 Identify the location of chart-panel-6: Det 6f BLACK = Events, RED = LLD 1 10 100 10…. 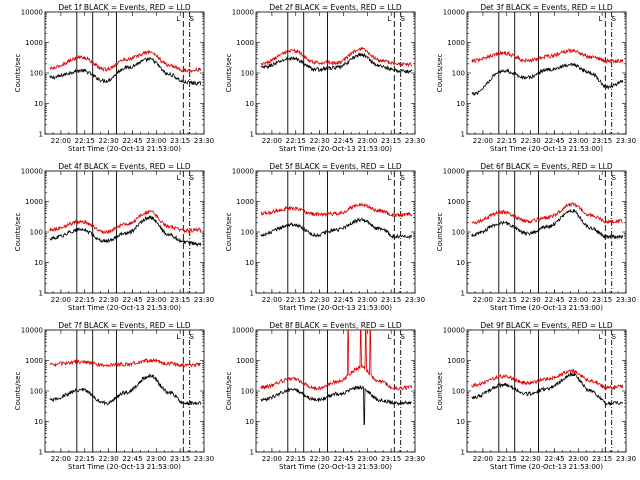
(536, 237).